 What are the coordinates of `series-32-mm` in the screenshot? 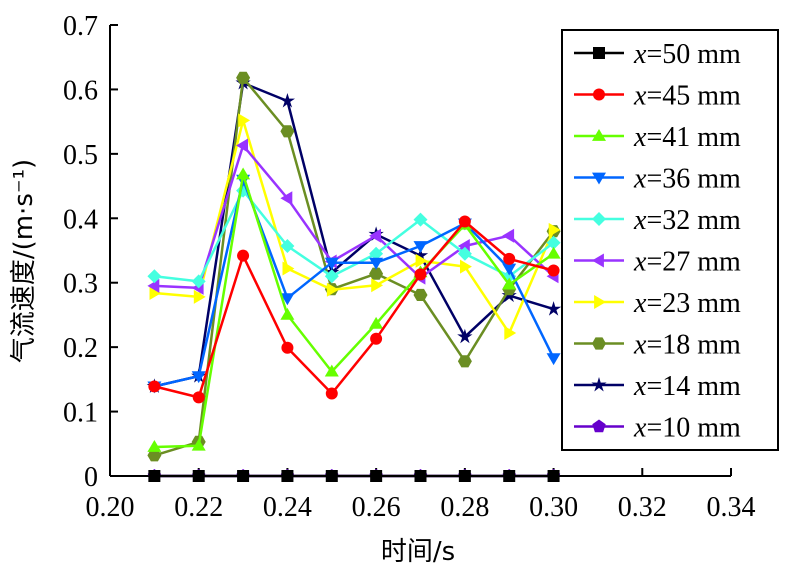 It's located at (354, 236).